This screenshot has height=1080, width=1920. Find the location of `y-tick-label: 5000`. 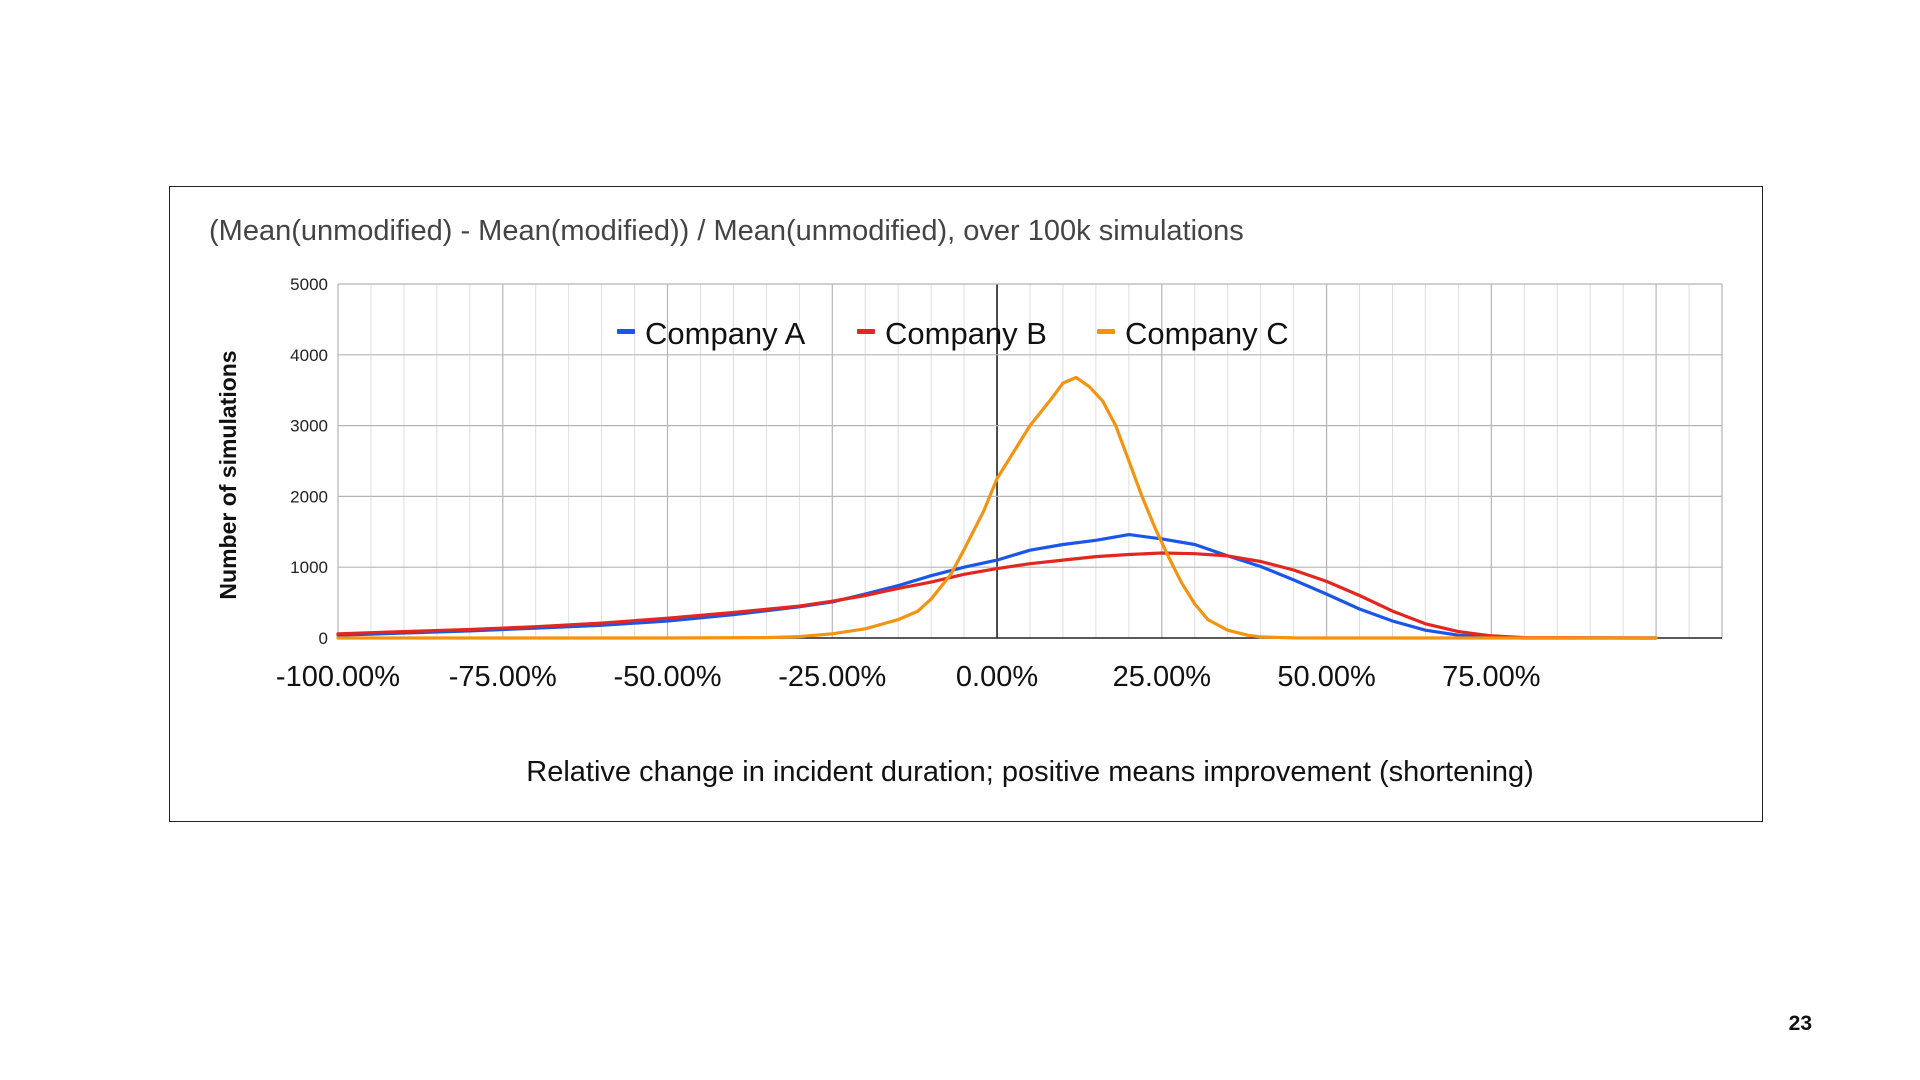

y-tick-label: 5000 is located at coordinates (309, 284).